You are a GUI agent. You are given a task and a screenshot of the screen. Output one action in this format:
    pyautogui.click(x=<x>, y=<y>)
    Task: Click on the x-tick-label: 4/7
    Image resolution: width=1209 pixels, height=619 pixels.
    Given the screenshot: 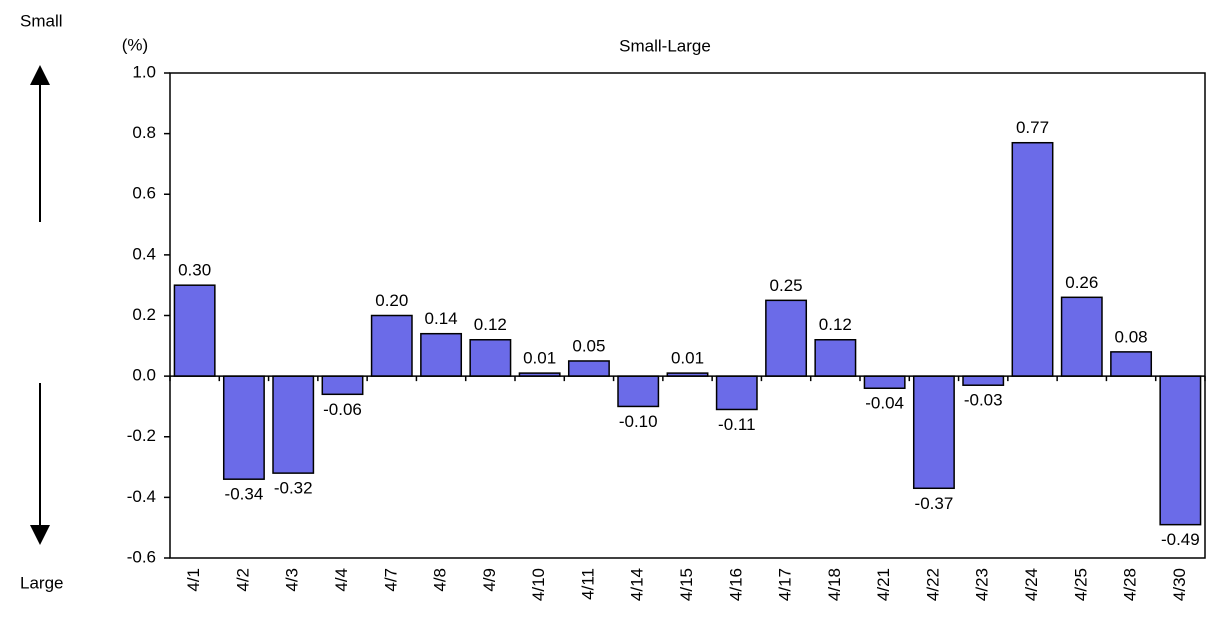 What is the action you would take?
    pyautogui.click(x=390, y=580)
    